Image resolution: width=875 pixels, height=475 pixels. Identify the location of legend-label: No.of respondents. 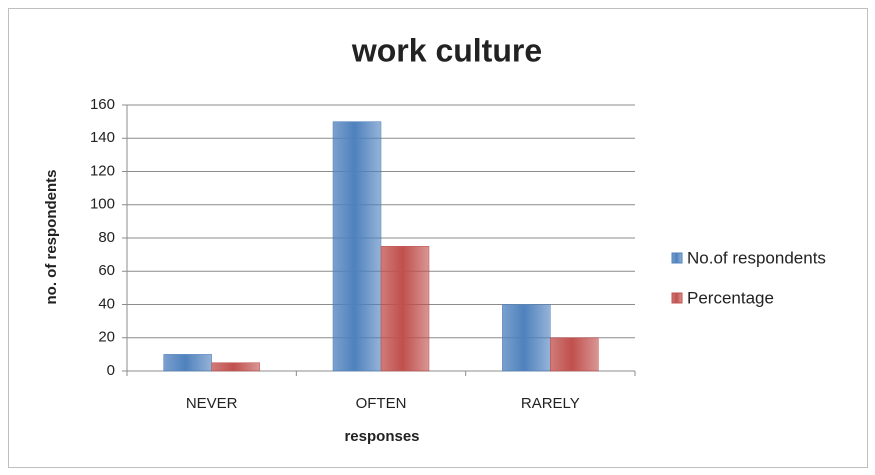
(756, 257).